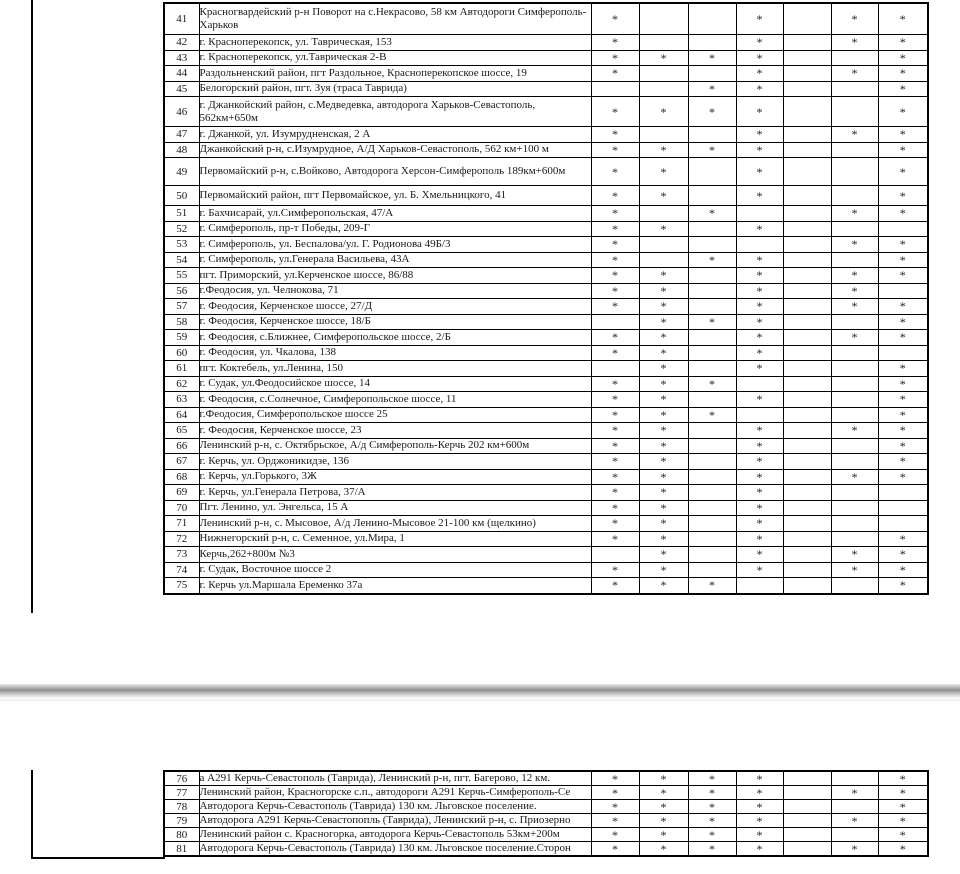 This screenshot has height=874, width=960. What do you see at coordinates (546, 476) in the screenshot?
I see `table-row: 68 г. Керчь, ул.Горького, 3Ж * * * * *` at bounding box center [546, 476].